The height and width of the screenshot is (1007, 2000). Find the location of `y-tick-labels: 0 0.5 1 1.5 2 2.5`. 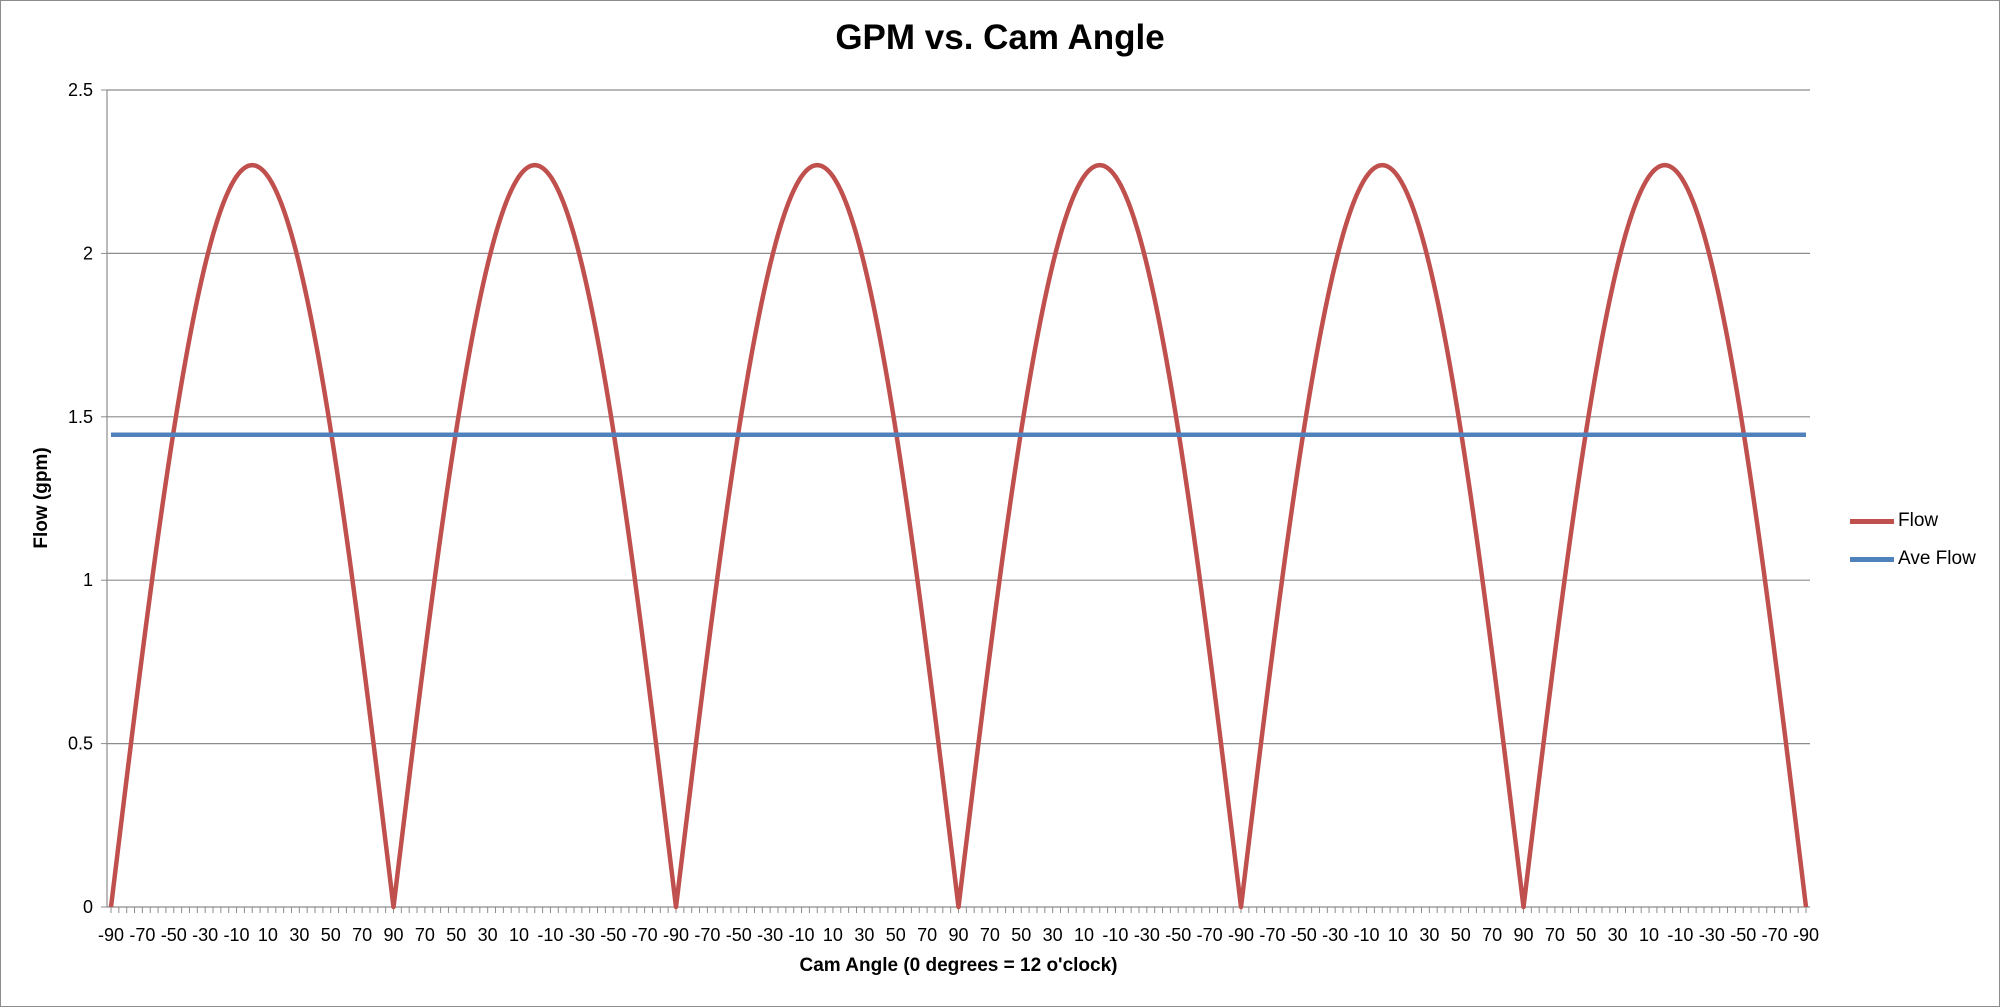

y-tick-labels: 0 0.5 1 1.5 2 2.5 is located at coordinates (80, 498).